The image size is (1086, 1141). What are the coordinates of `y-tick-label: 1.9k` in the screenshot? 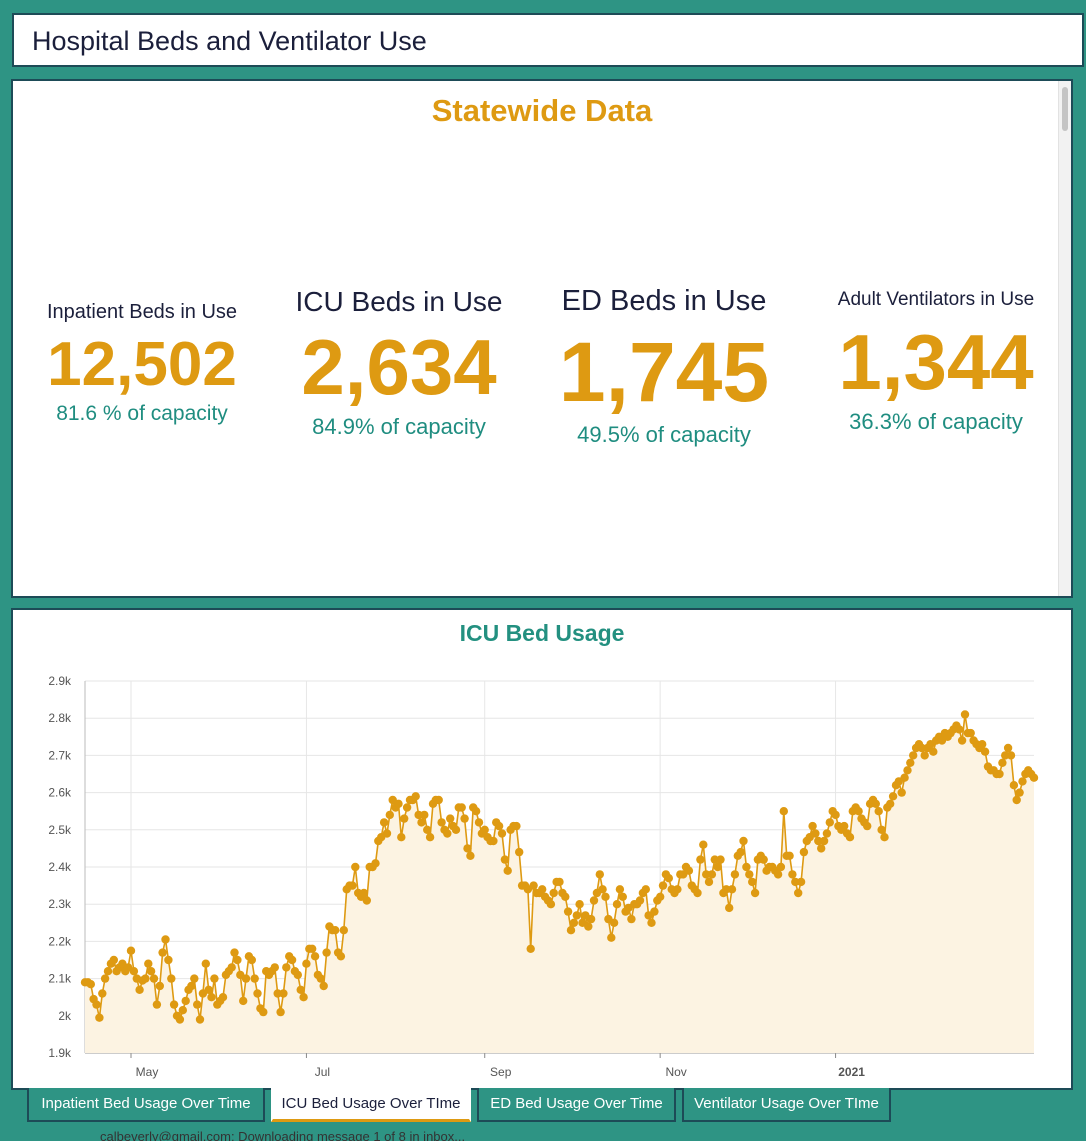 It's located at (60, 1053).